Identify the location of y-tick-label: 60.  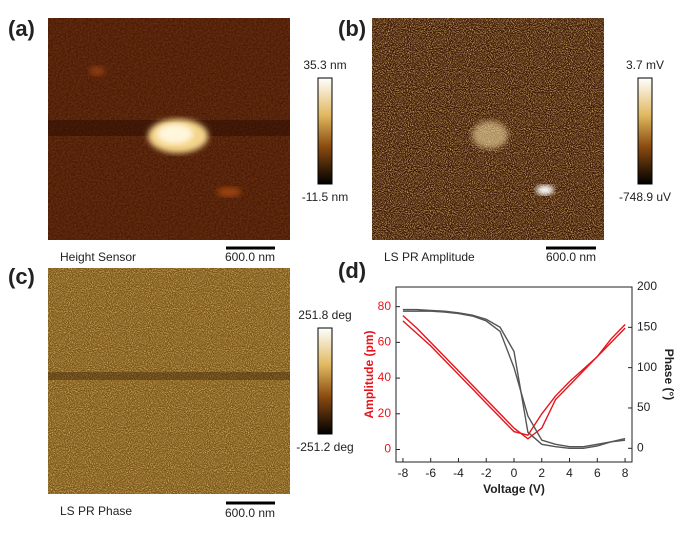
(385, 342).